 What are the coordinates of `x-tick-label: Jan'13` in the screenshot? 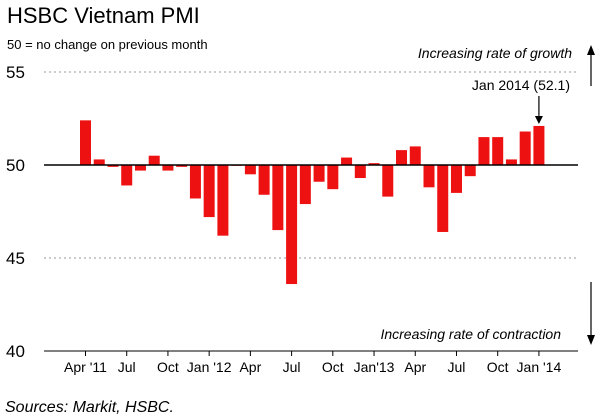 It's located at (374, 367).